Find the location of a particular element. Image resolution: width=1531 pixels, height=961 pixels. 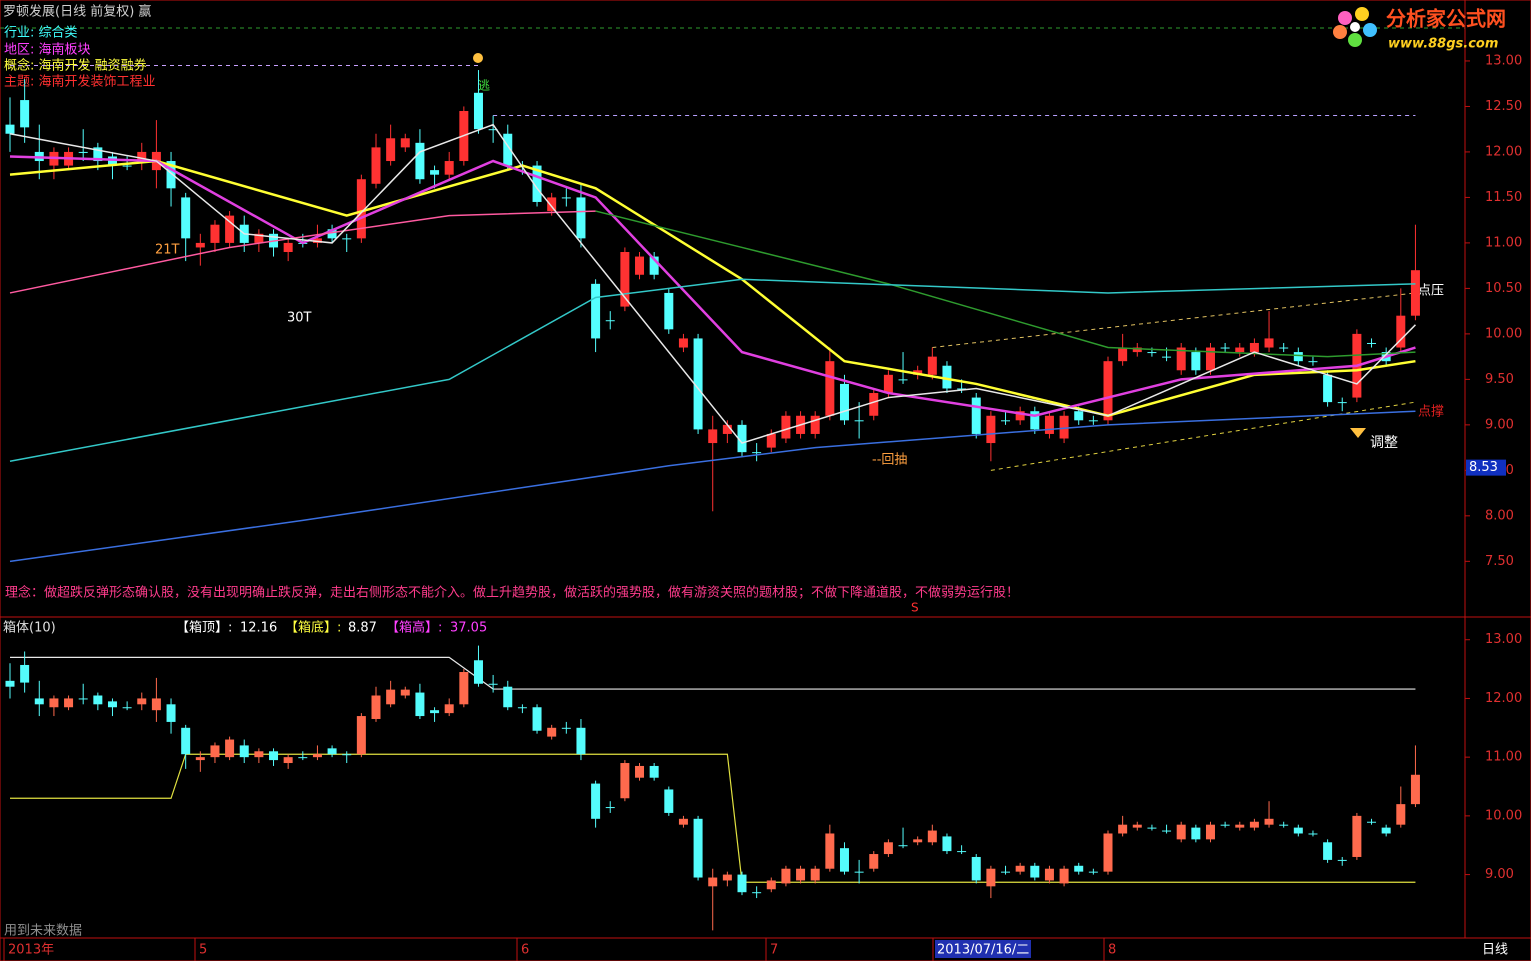

stat-label: 【箱高】: is located at coordinates (414, 628).